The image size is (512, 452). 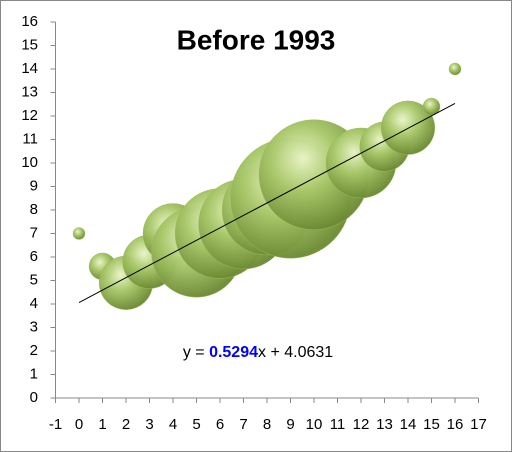 What do you see at coordinates (34, 232) in the screenshot?
I see `y-tick-label: 7` at bounding box center [34, 232].